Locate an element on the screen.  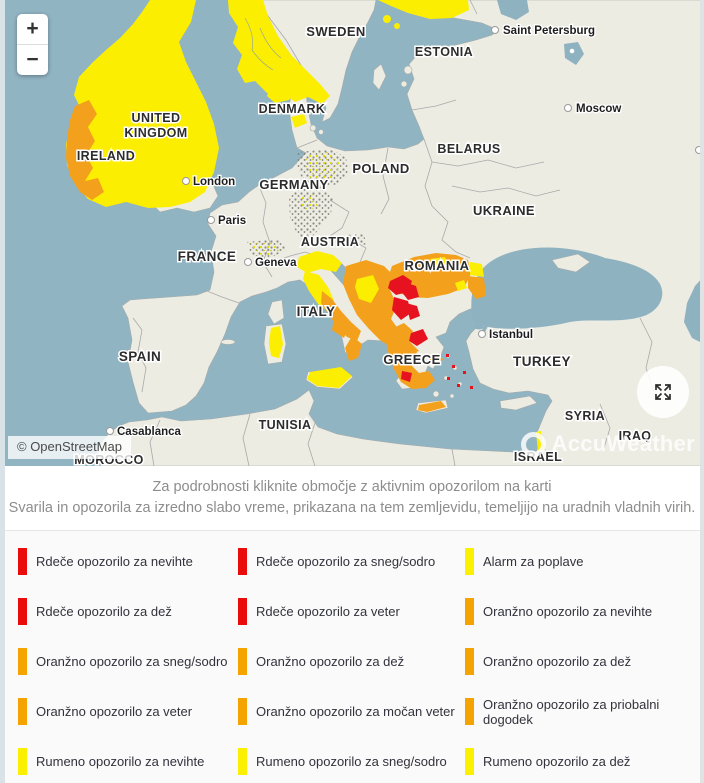
osm-attribution: © OpenStreetMap is located at coordinates (69, 447).